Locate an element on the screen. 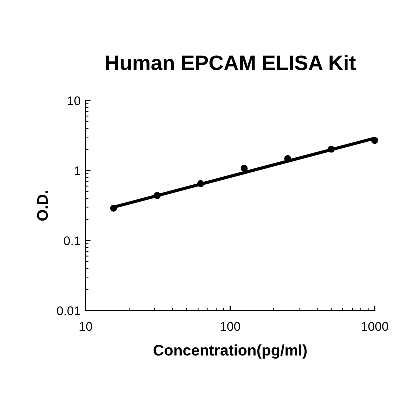 The image size is (419, 420). y-tick-label: 10 is located at coordinates (74, 101).